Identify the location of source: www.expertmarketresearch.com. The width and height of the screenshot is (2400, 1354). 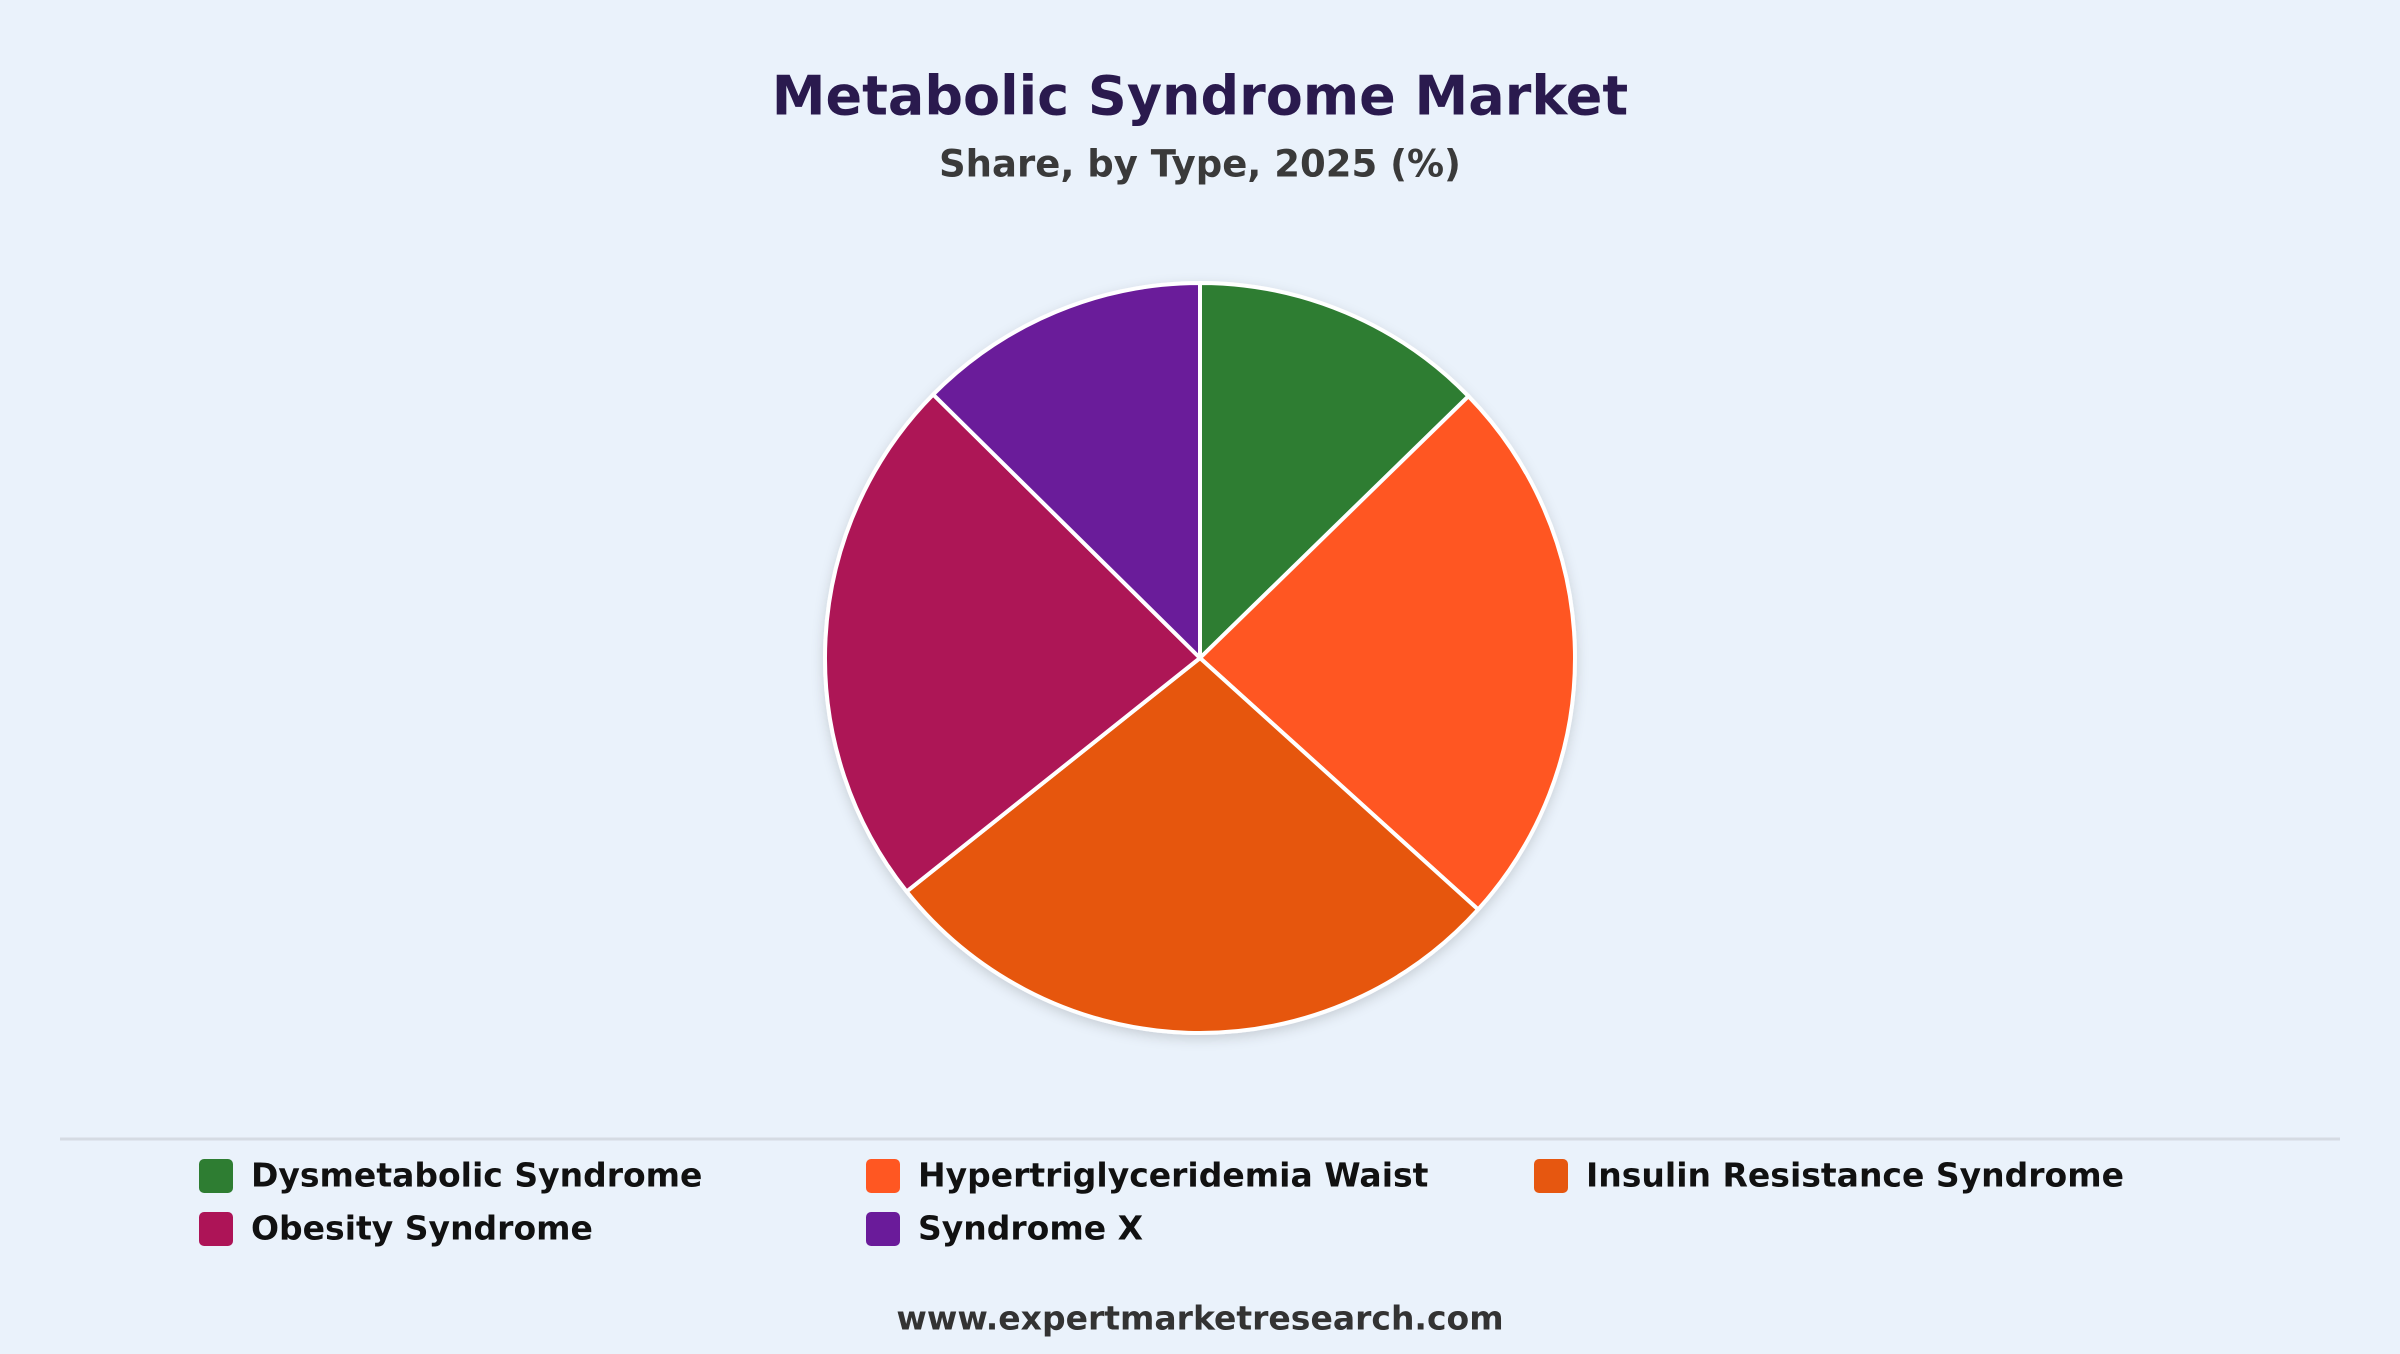
(1199, 1318).